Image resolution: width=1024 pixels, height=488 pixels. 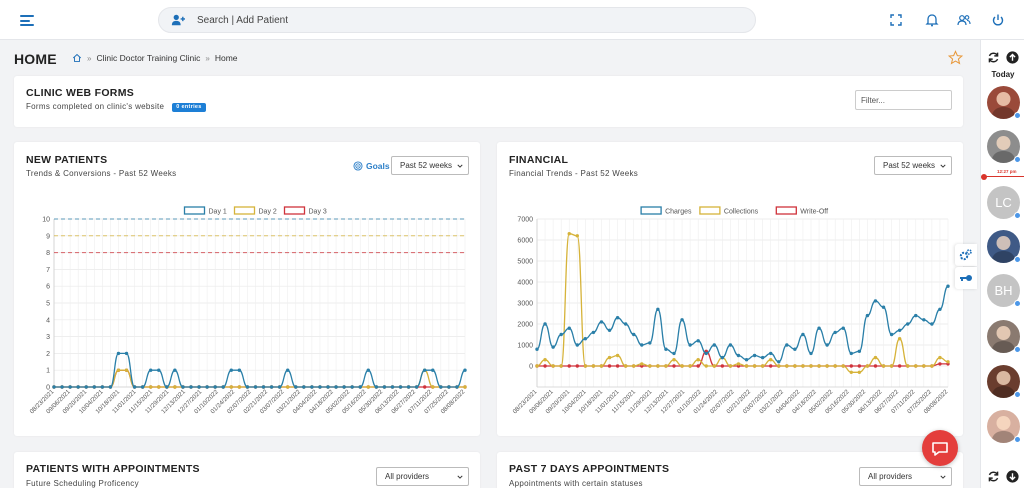 What do you see at coordinates (998, 20) in the screenshot?
I see `power-icon` at bounding box center [998, 20].